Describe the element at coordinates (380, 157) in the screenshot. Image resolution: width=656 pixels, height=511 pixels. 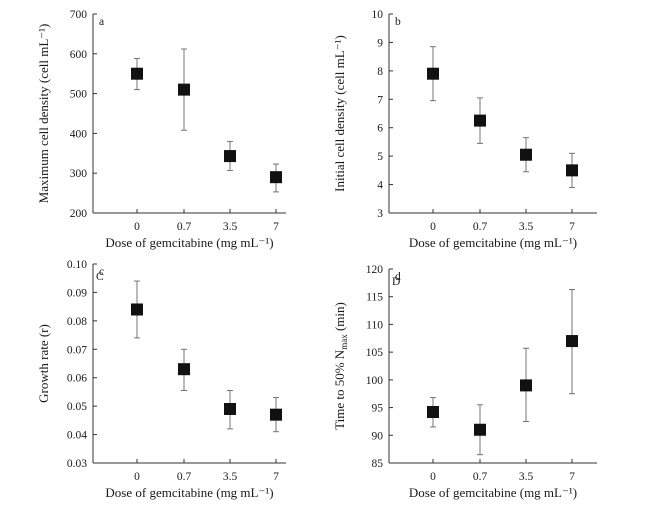
I see `panel-b-y-tick-label: 5` at that location.